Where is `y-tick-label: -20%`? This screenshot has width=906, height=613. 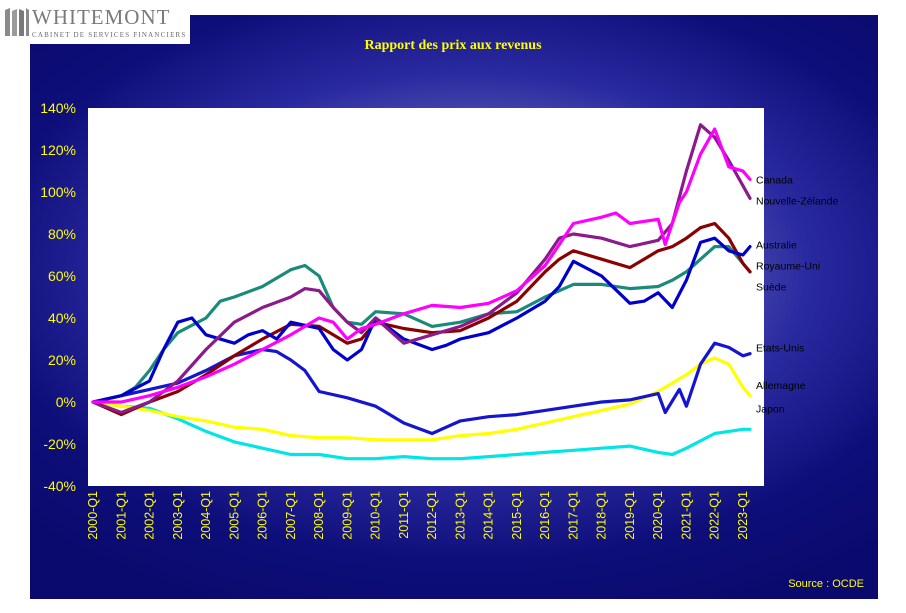
y-tick-label: -20% is located at coordinates (59, 444).